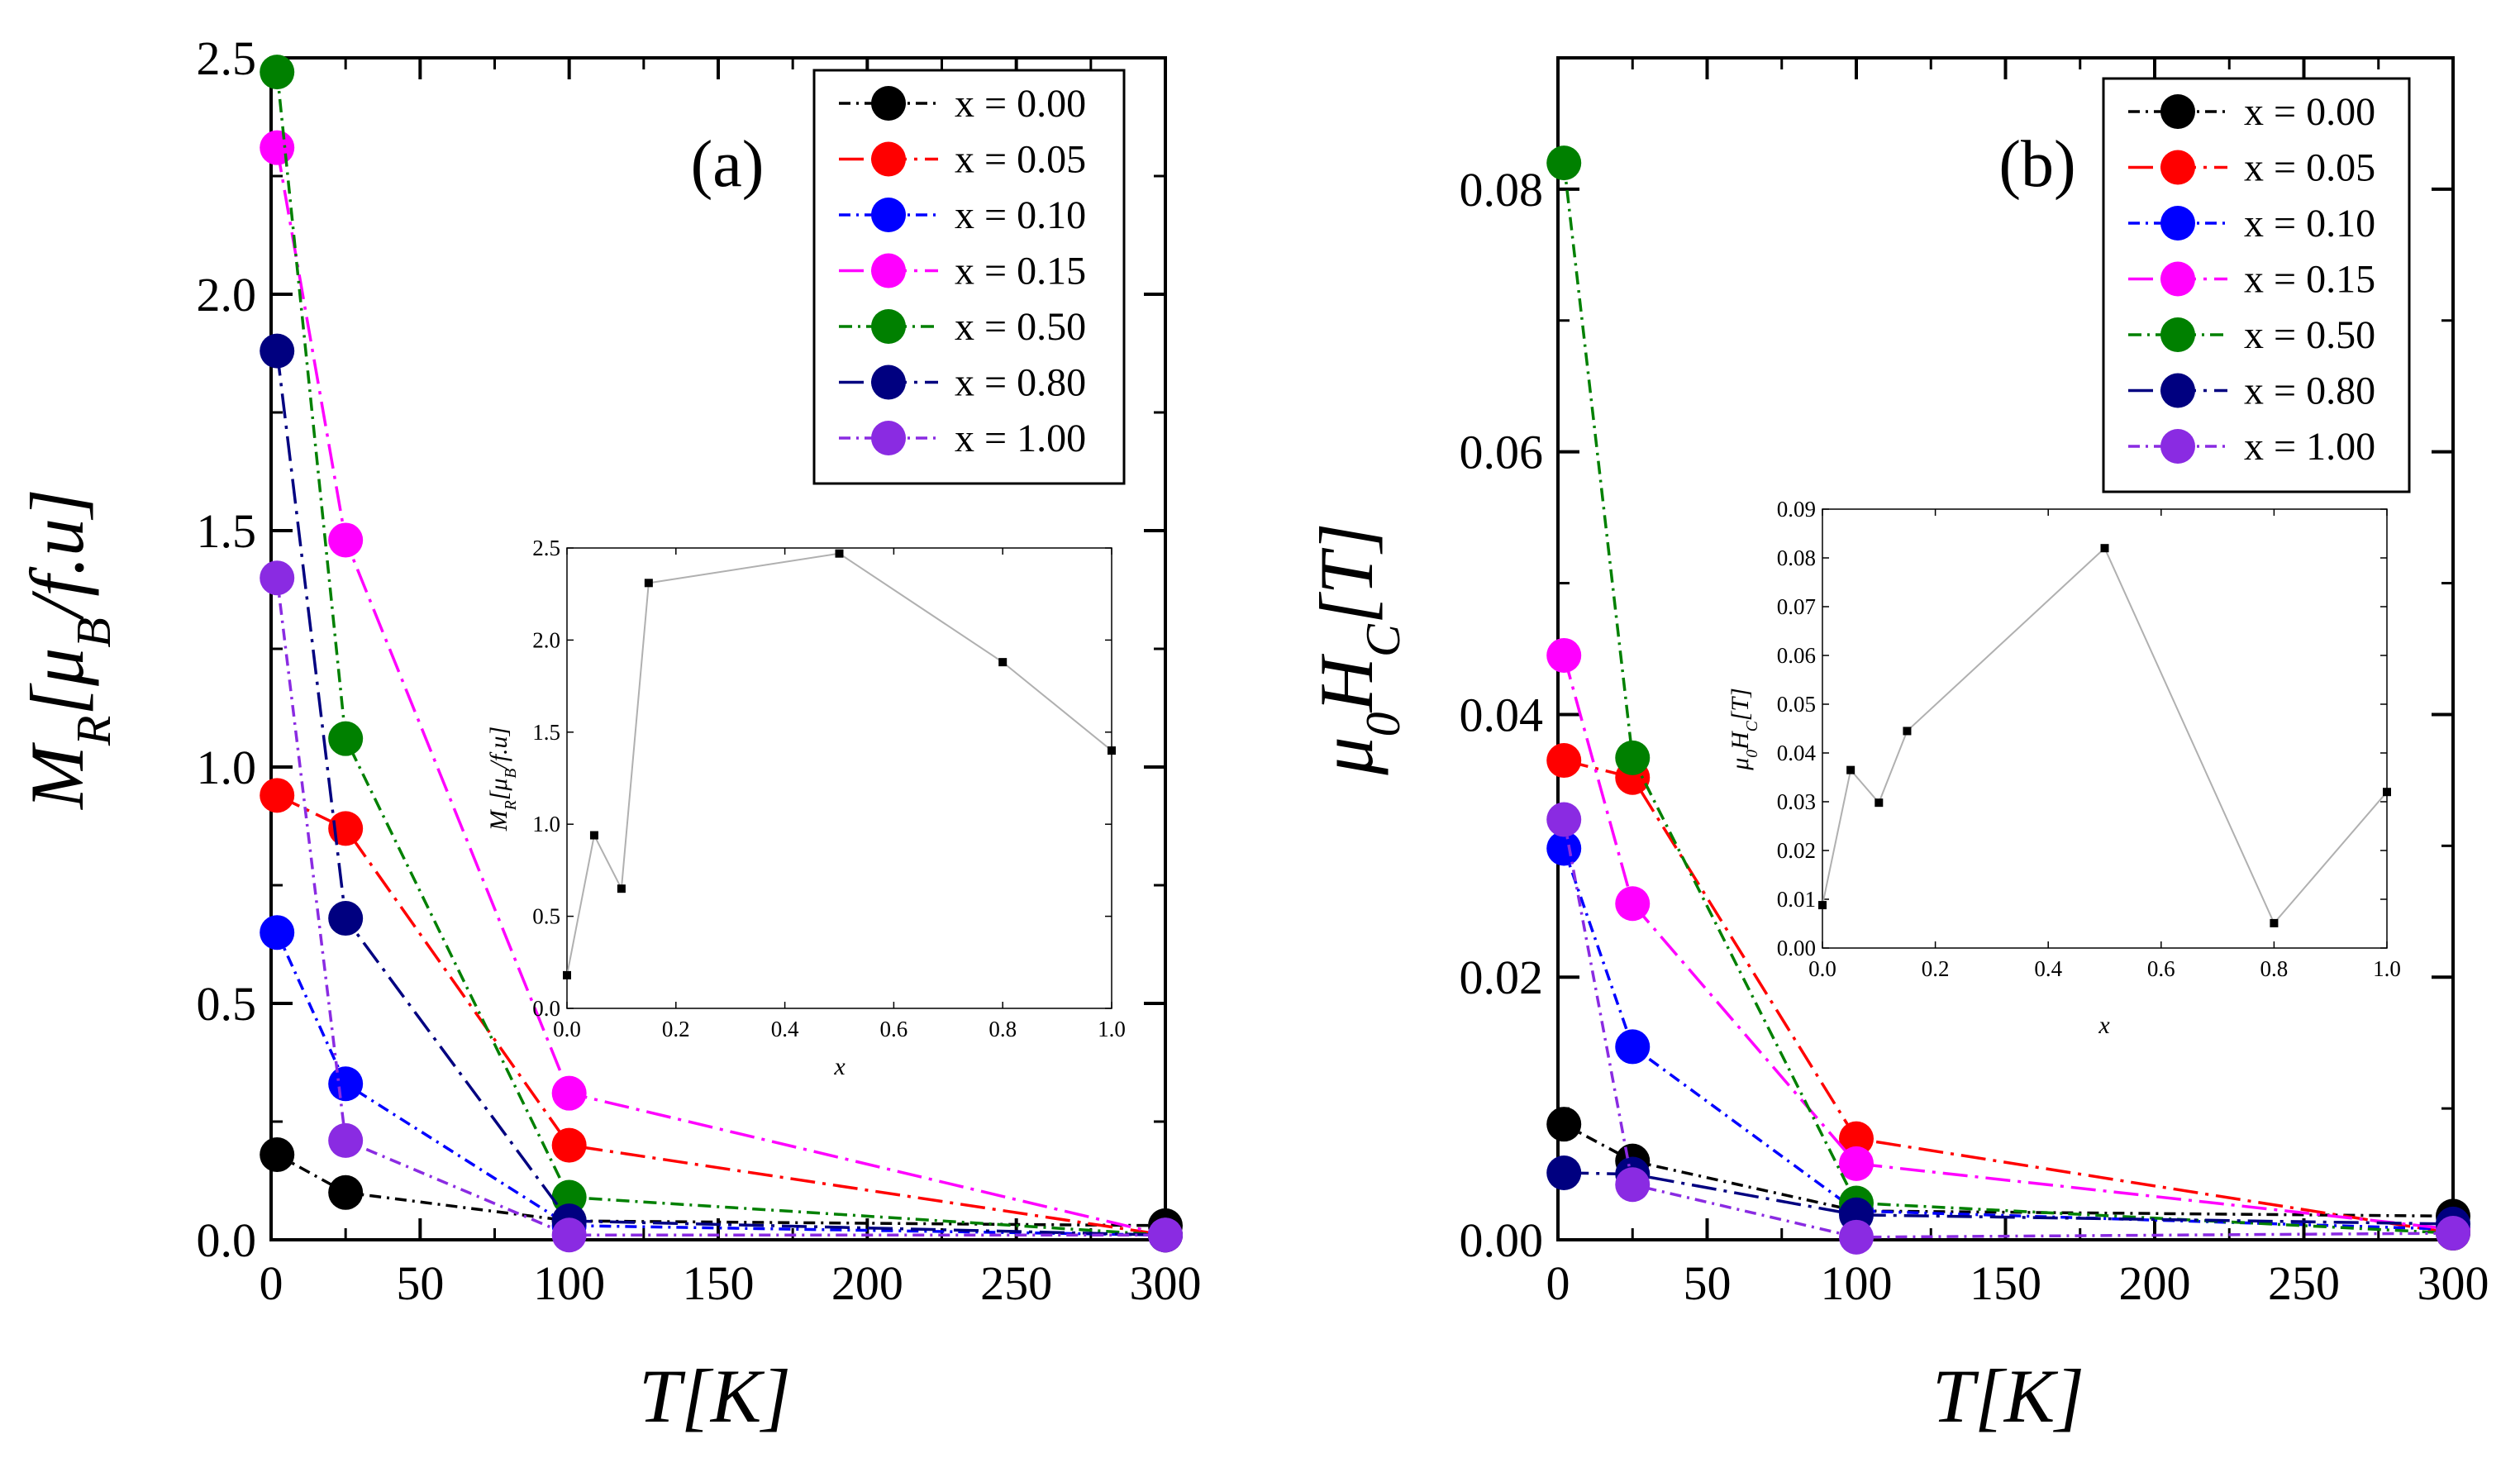  I want to click on y-tick-label: 1.0, so click(227, 767).